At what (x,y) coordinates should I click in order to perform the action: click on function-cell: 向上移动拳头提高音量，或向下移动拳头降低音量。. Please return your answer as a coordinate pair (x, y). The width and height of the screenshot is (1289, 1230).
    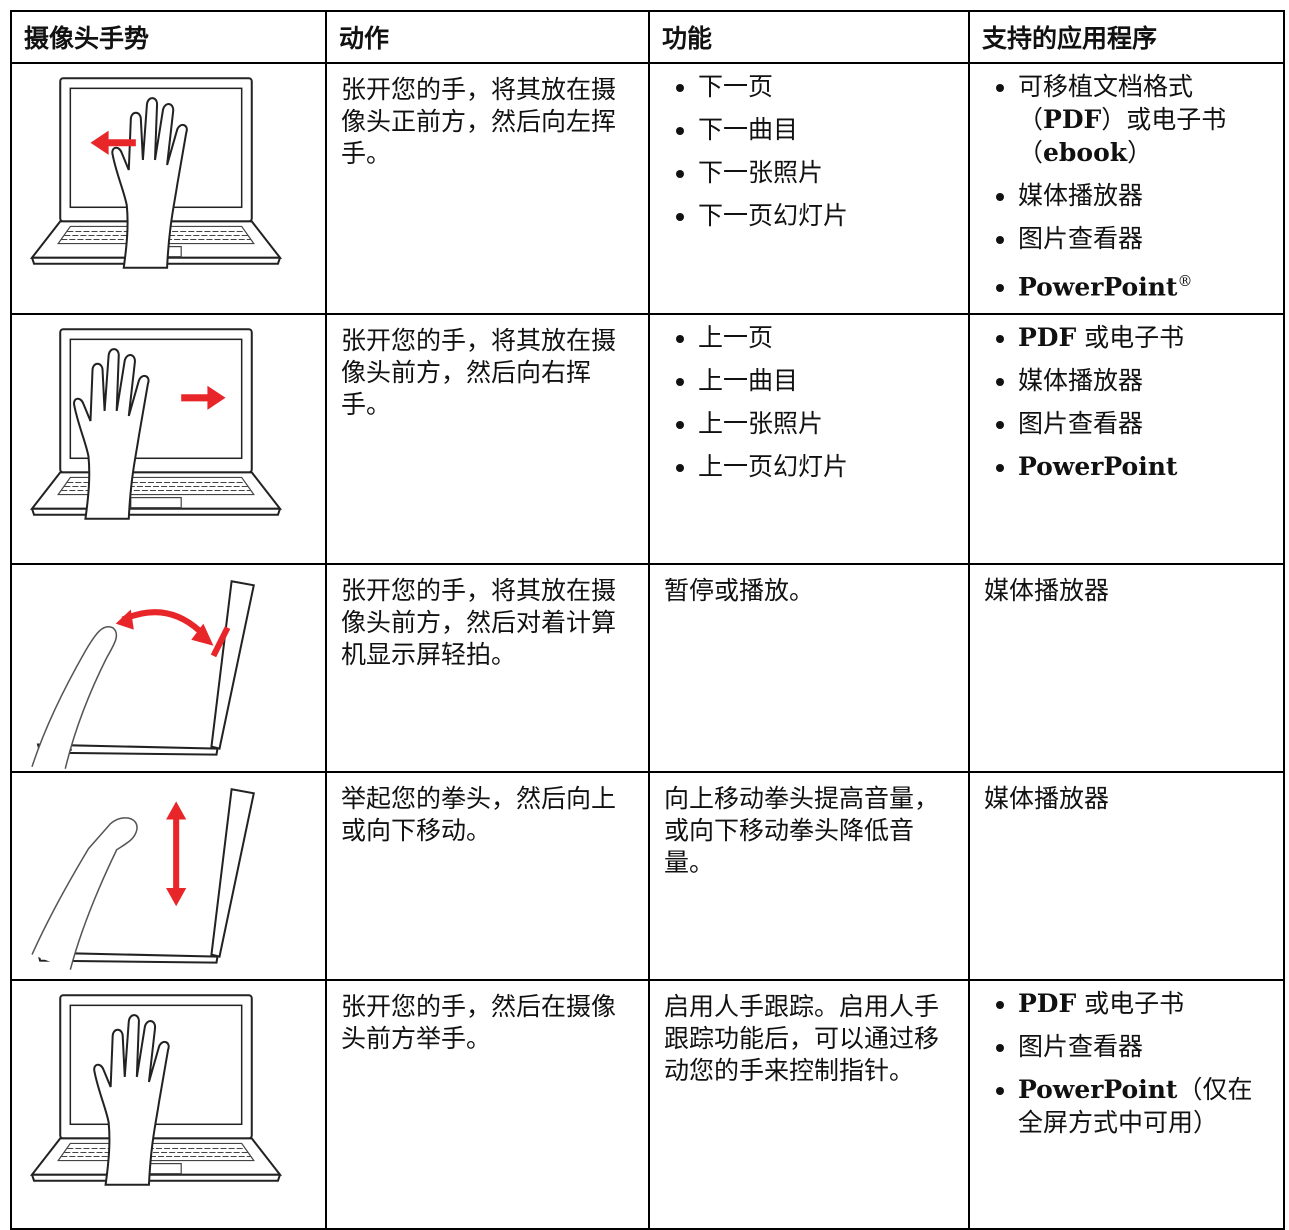
    Looking at the image, I should click on (809, 876).